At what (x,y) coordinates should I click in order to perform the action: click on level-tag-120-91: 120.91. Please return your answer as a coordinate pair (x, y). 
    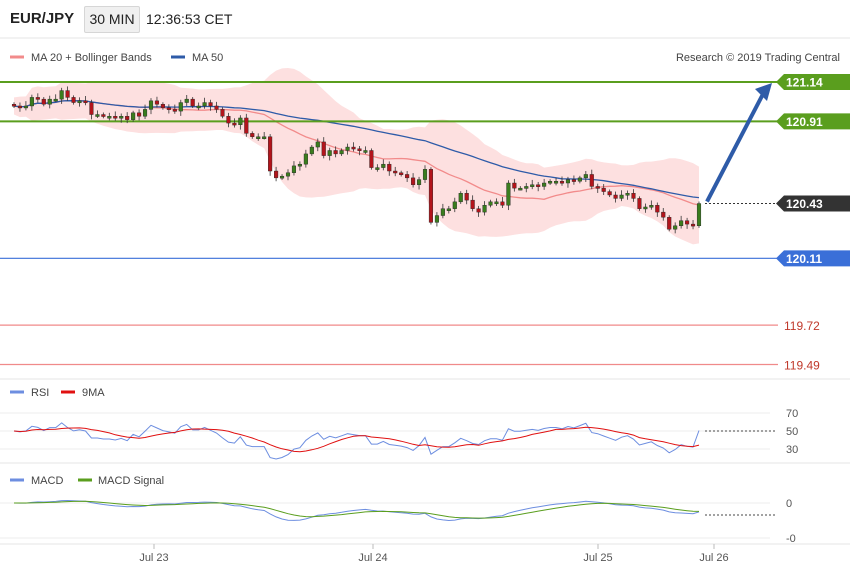
    Looking at the image, I should click on (813, 121).